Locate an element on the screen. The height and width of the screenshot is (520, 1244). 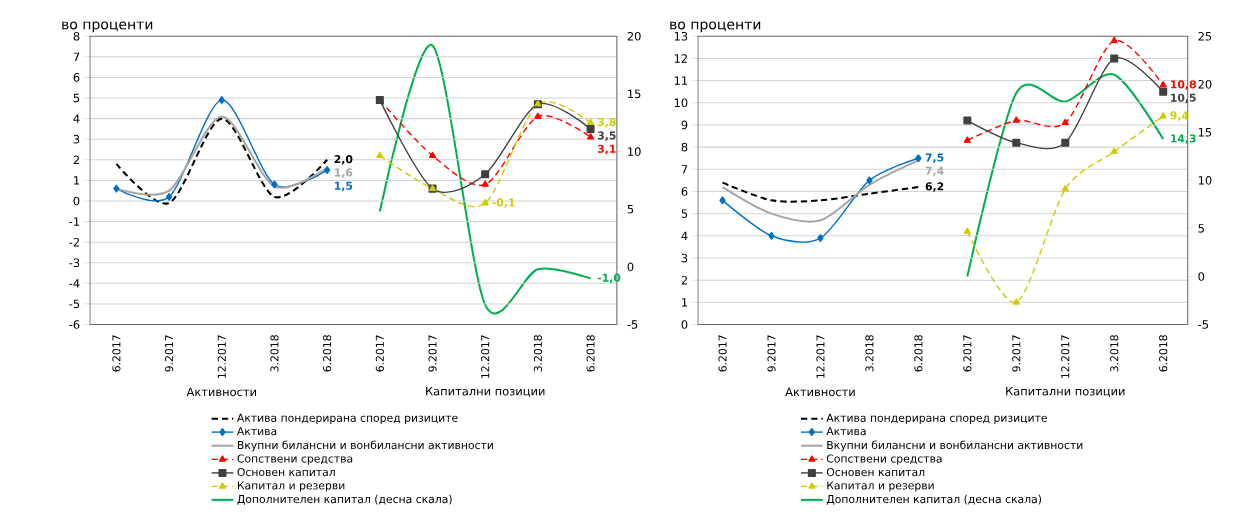
y-tick-label: 9 is located at coordinates (684, 125).